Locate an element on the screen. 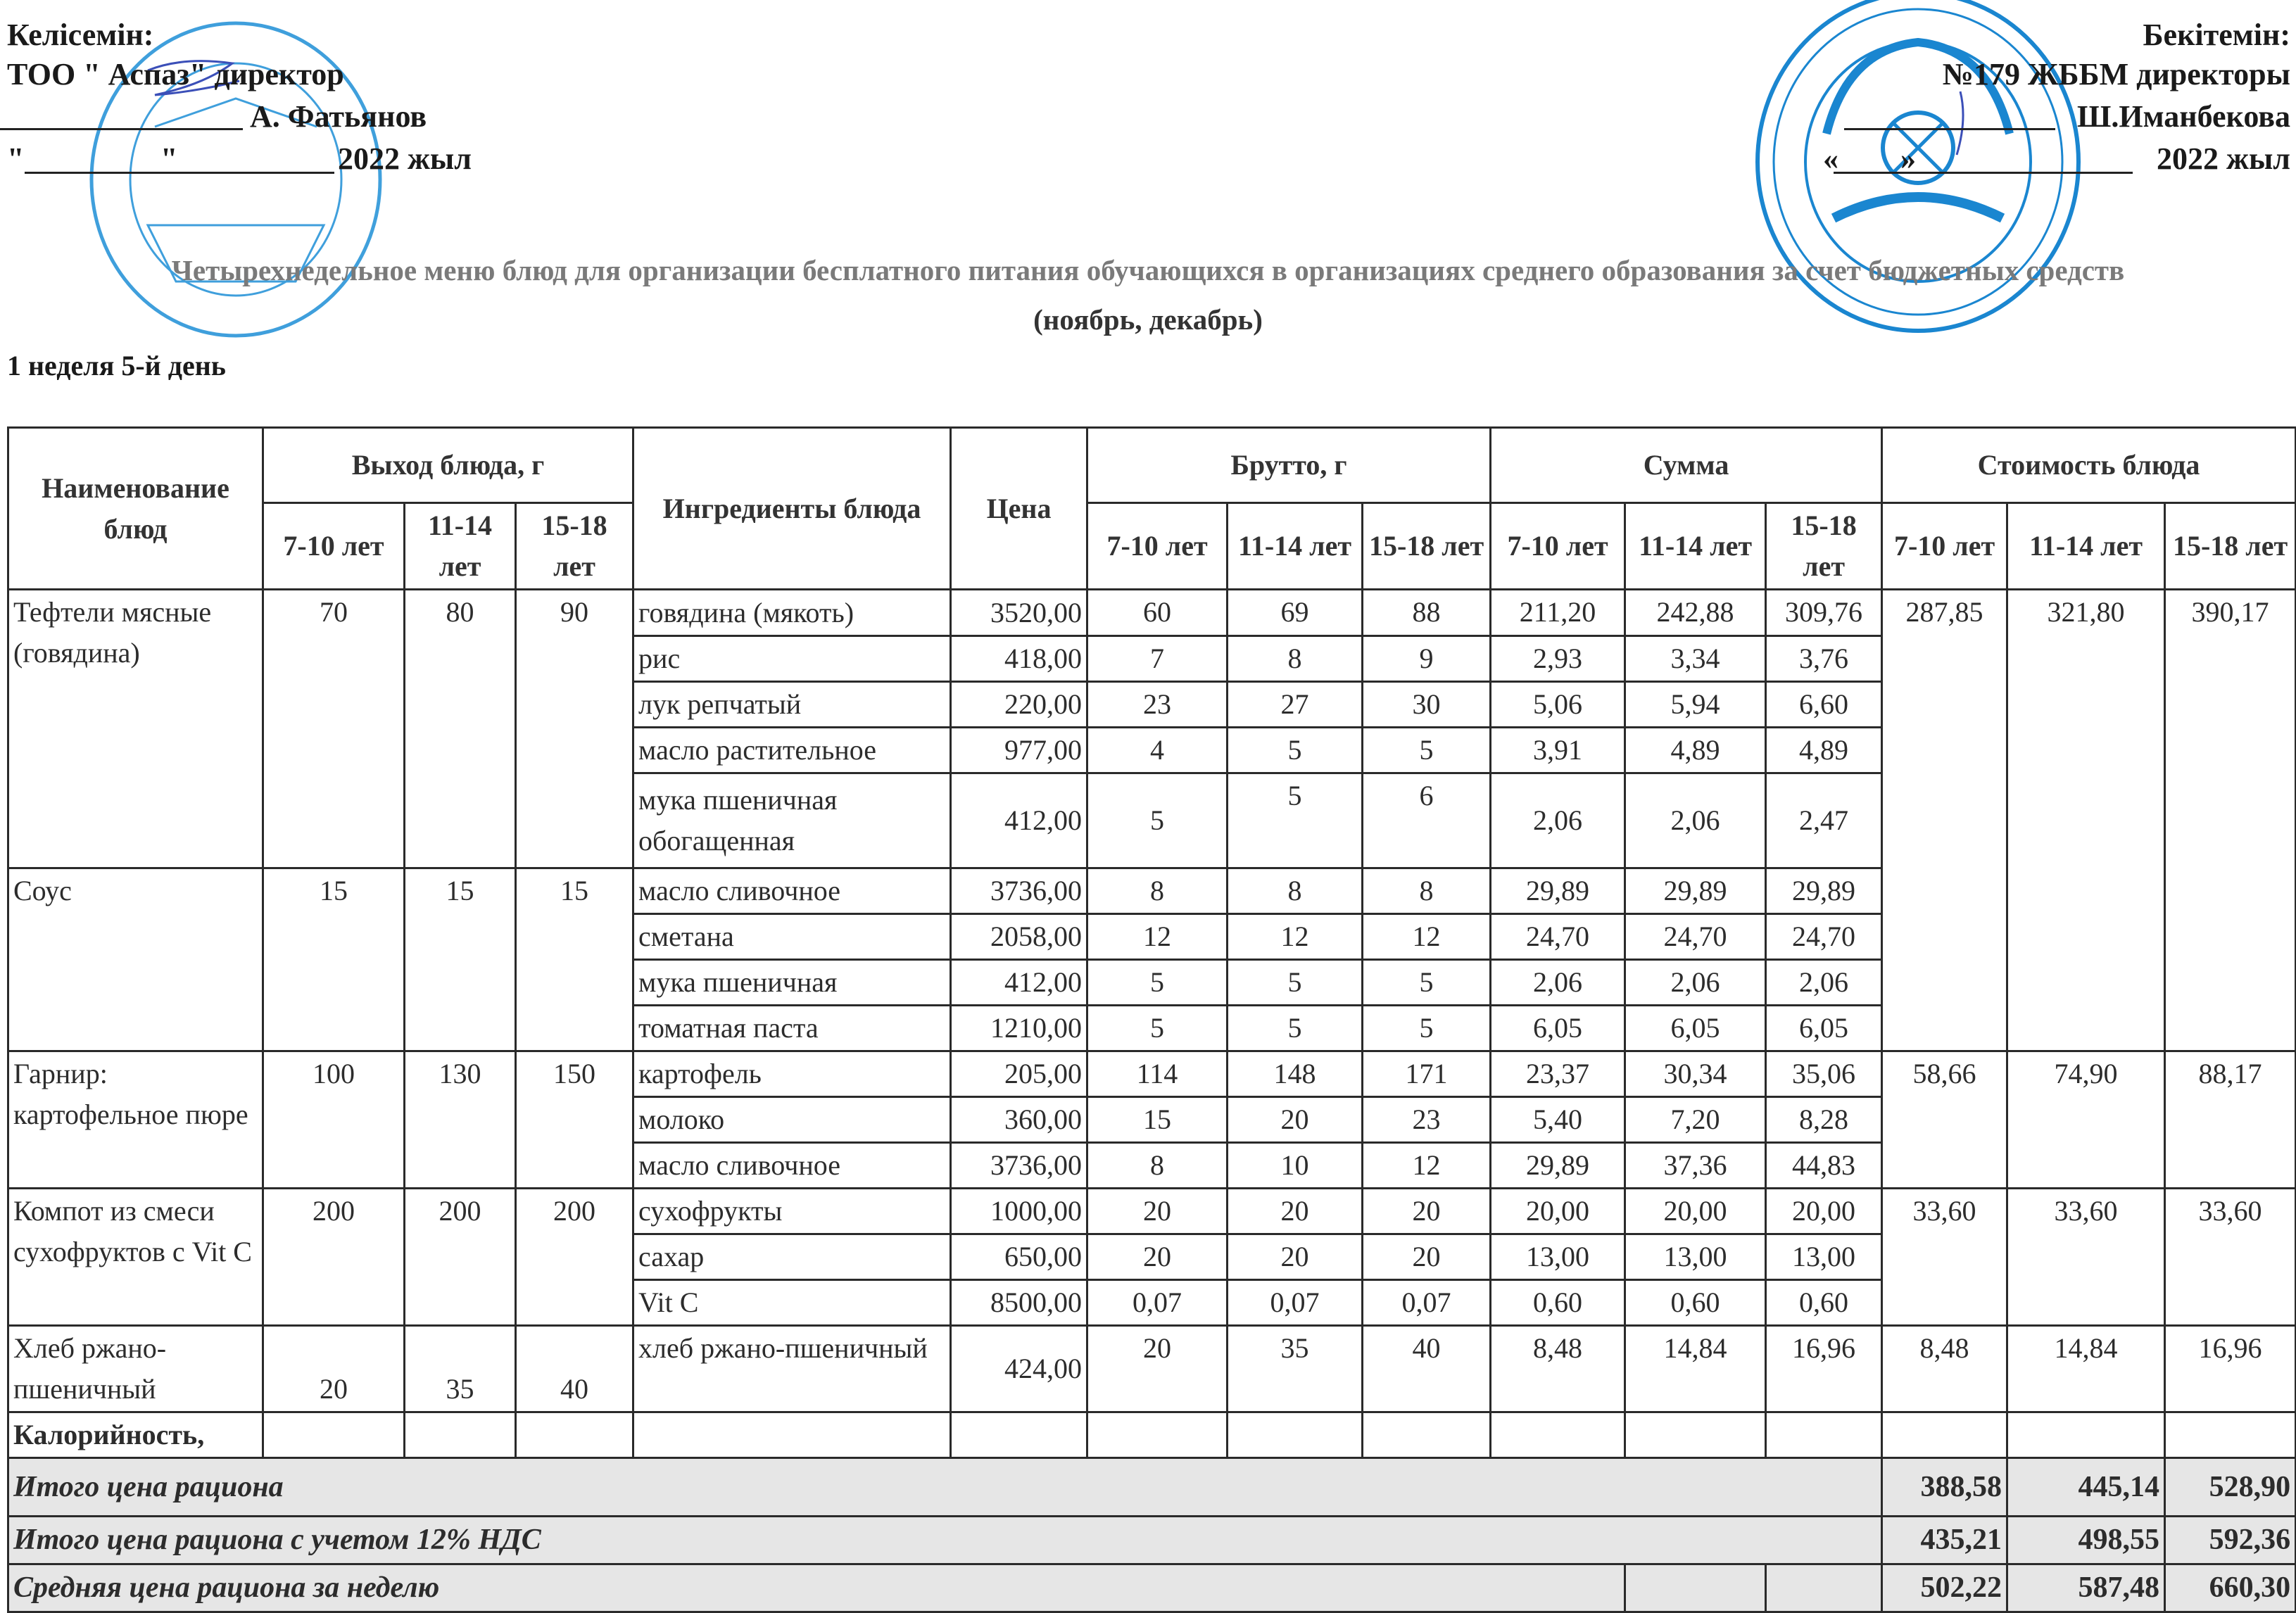  dish-cost: 16,96 is located at coordinates (2230, 1368).